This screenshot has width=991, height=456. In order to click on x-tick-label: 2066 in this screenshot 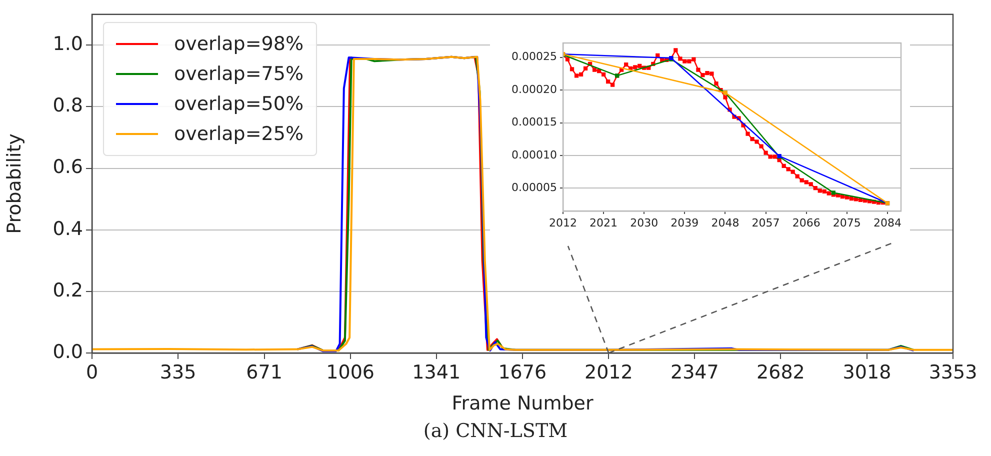, I will do `click(806, 223)`.